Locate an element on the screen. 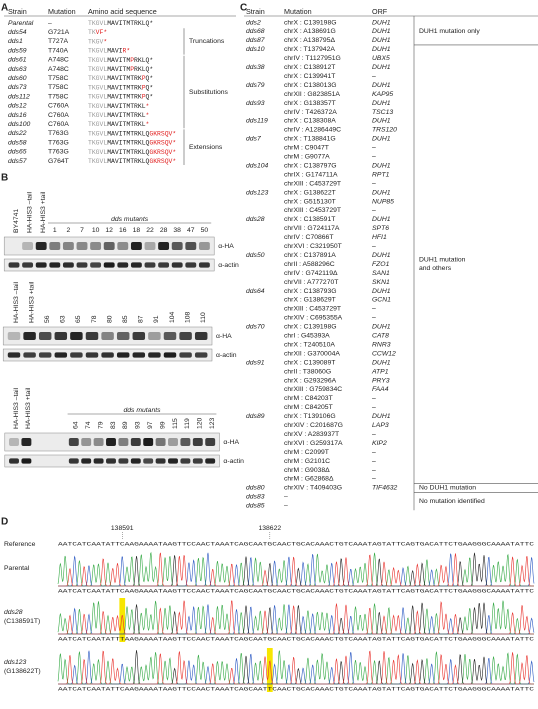  lane-number: 28 is located at coordinates (164, 230).